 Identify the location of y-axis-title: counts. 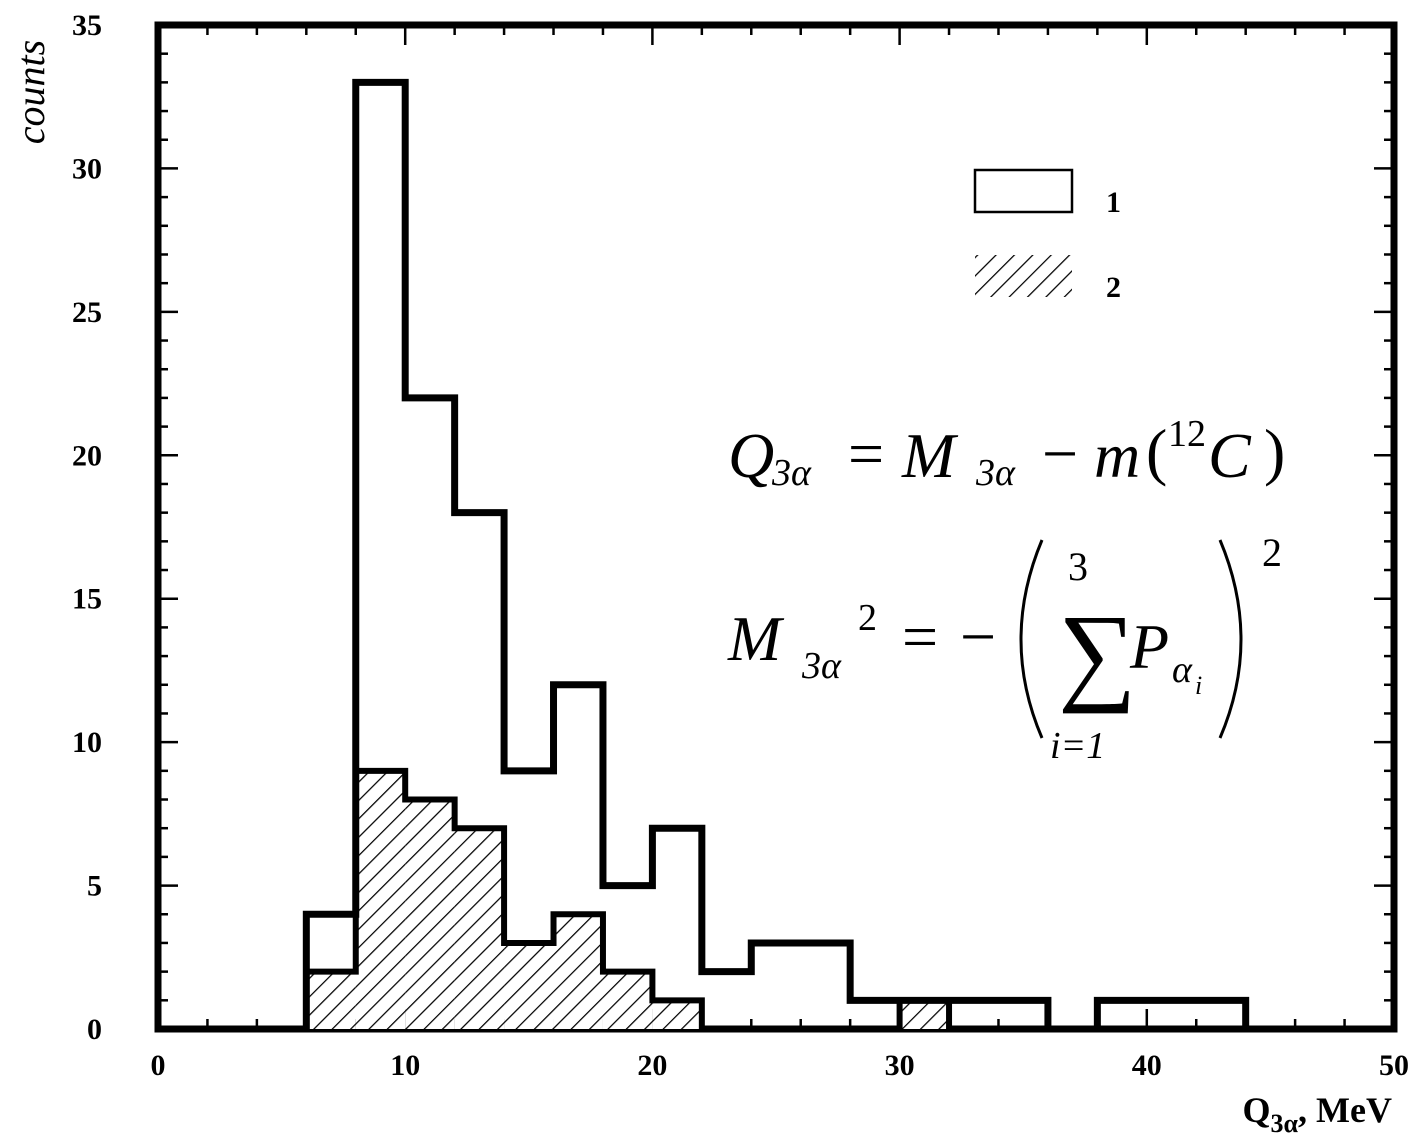
(30, 92).